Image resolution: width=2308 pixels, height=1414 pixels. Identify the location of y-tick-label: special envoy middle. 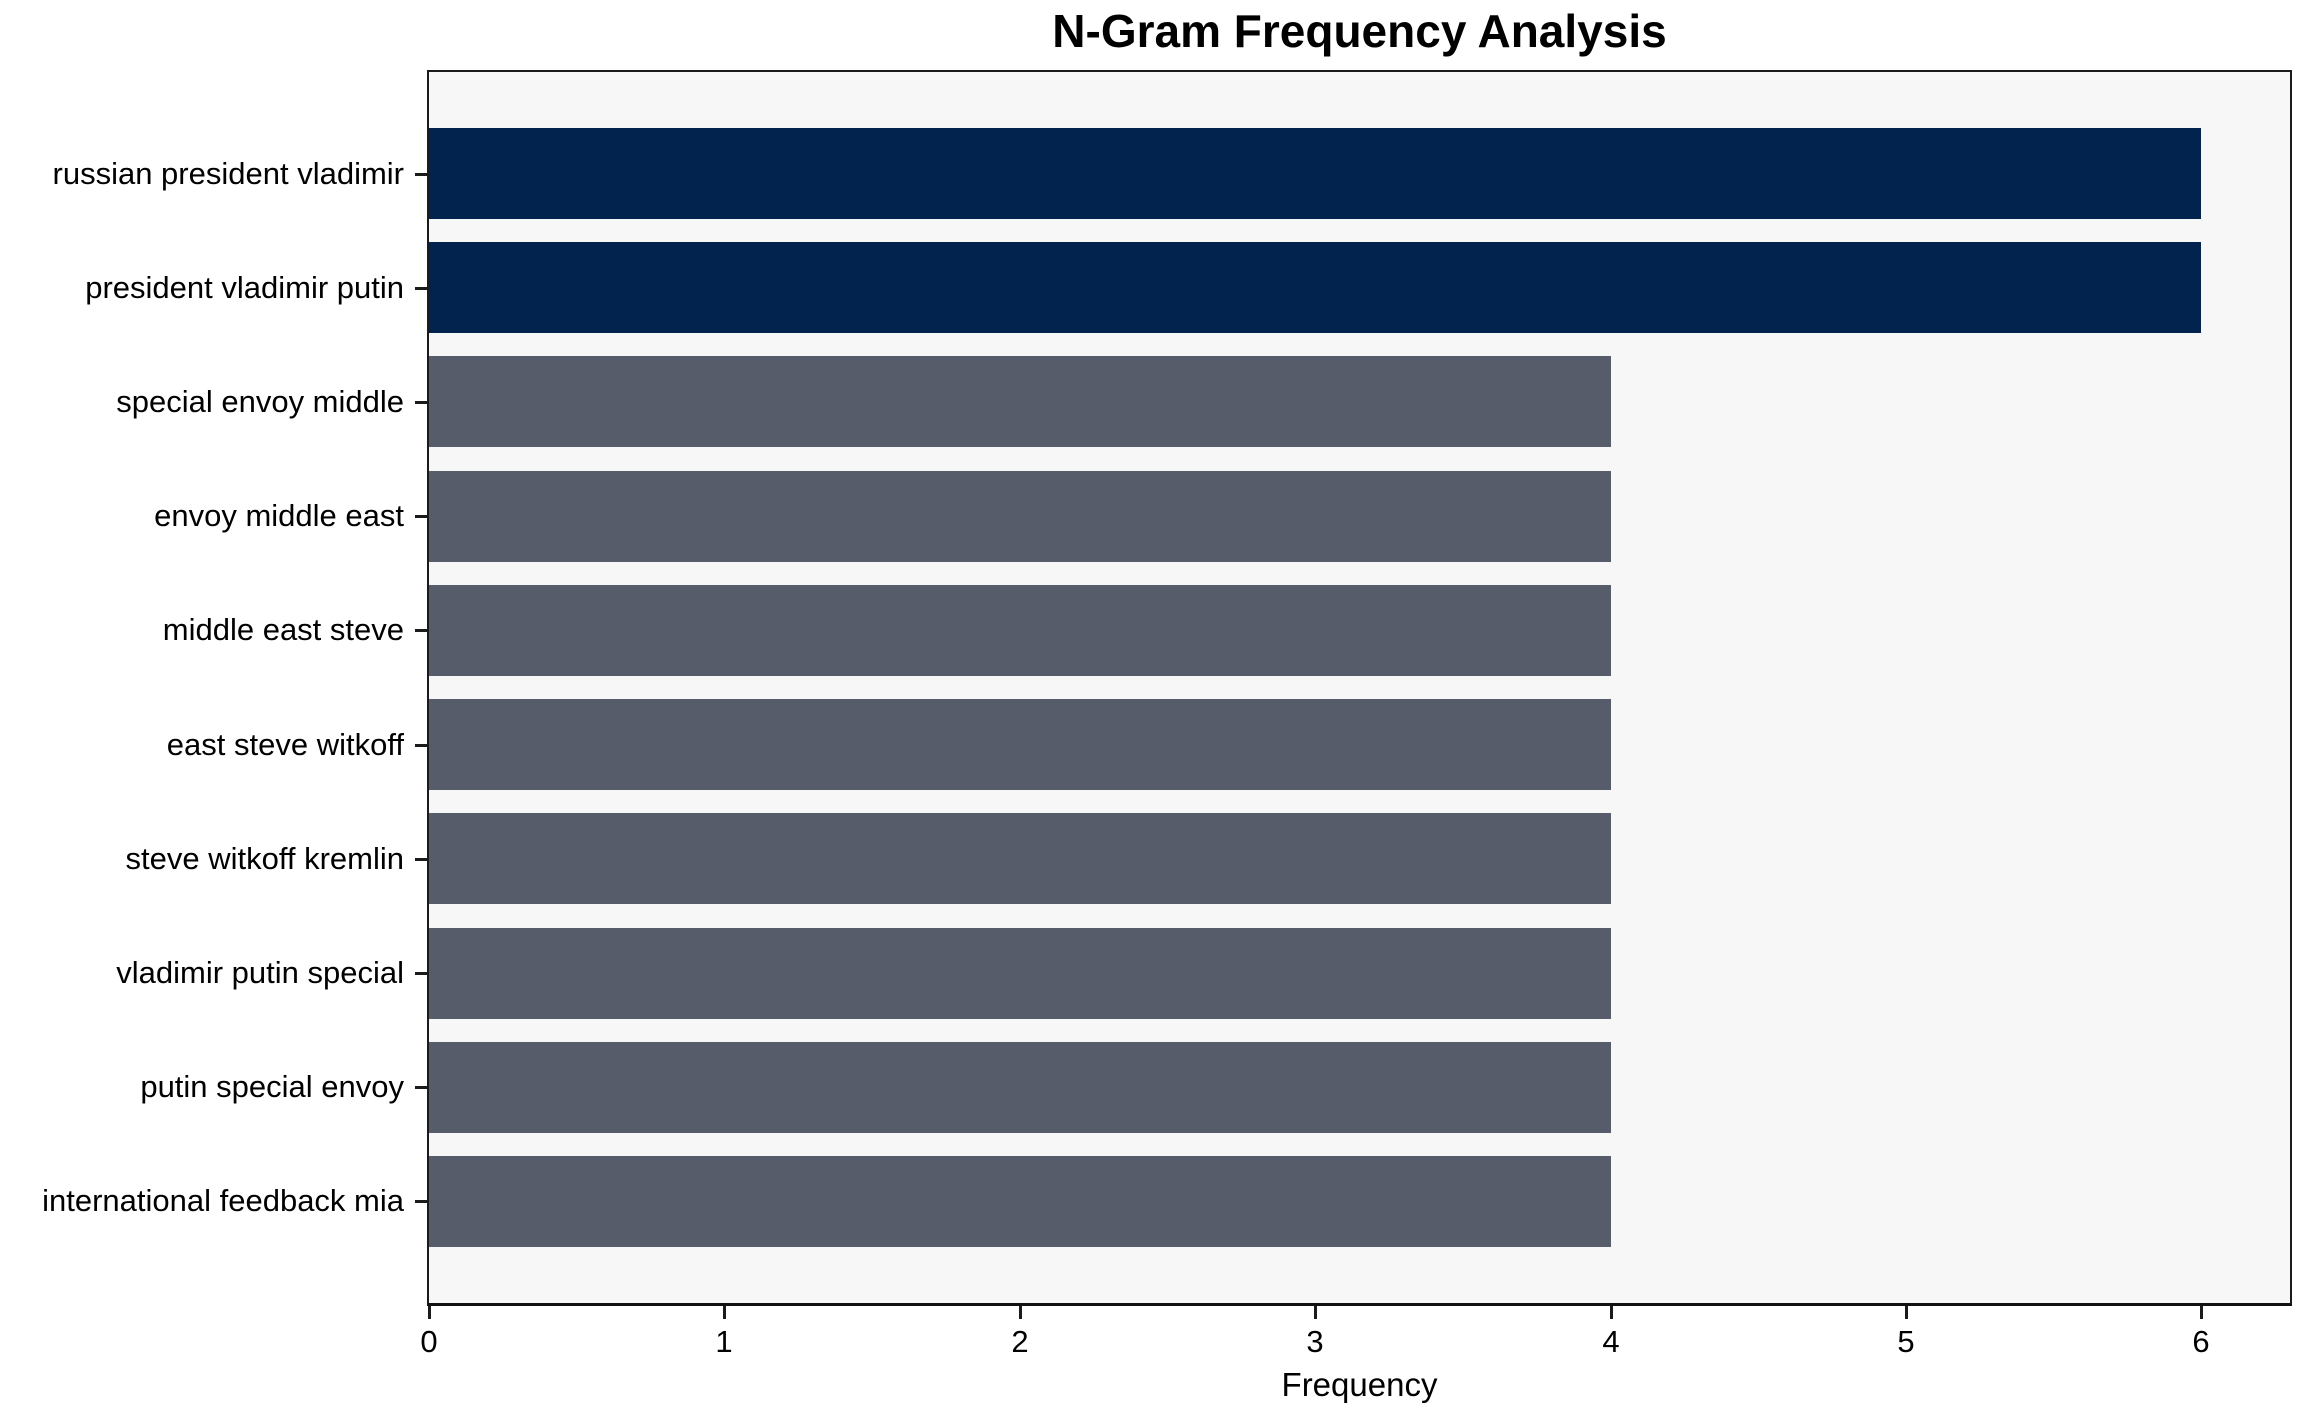
(260, 401).